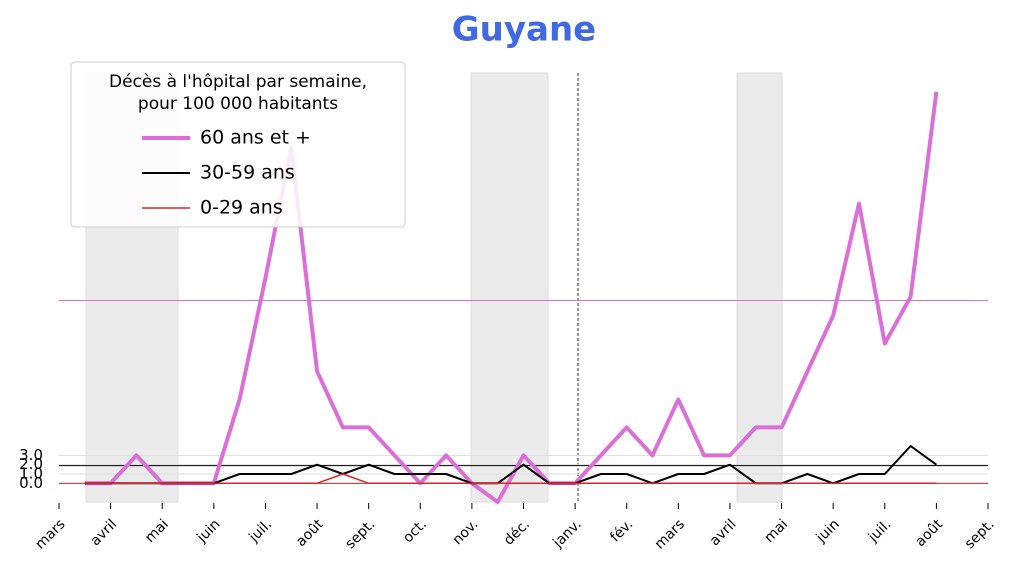 The image size is (1017, 580). I want to click on legend-title: Décès à l'hôpital par semaine,, so click(238, 82).